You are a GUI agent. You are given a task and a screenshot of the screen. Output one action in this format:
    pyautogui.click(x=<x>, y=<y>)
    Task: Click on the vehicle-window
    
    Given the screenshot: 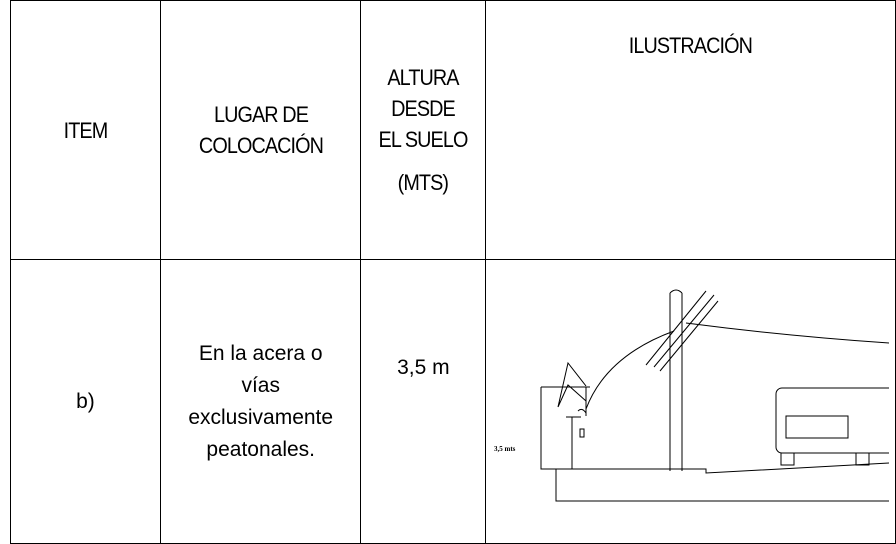 What is the action you would take?
    pyautogui.click(x=817, y=426)
    